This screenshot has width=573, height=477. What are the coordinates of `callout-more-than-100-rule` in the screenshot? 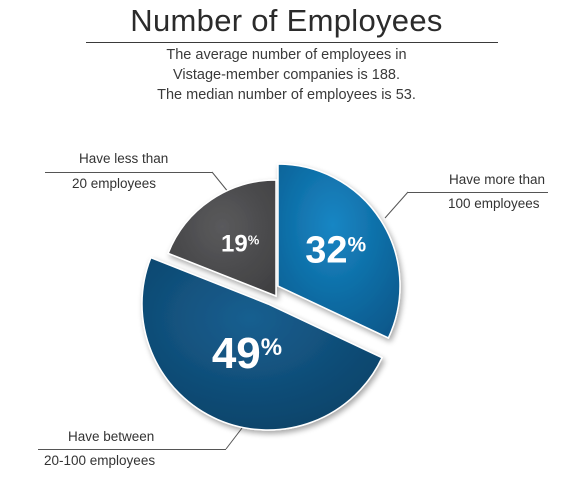 It's located at (478, 192).